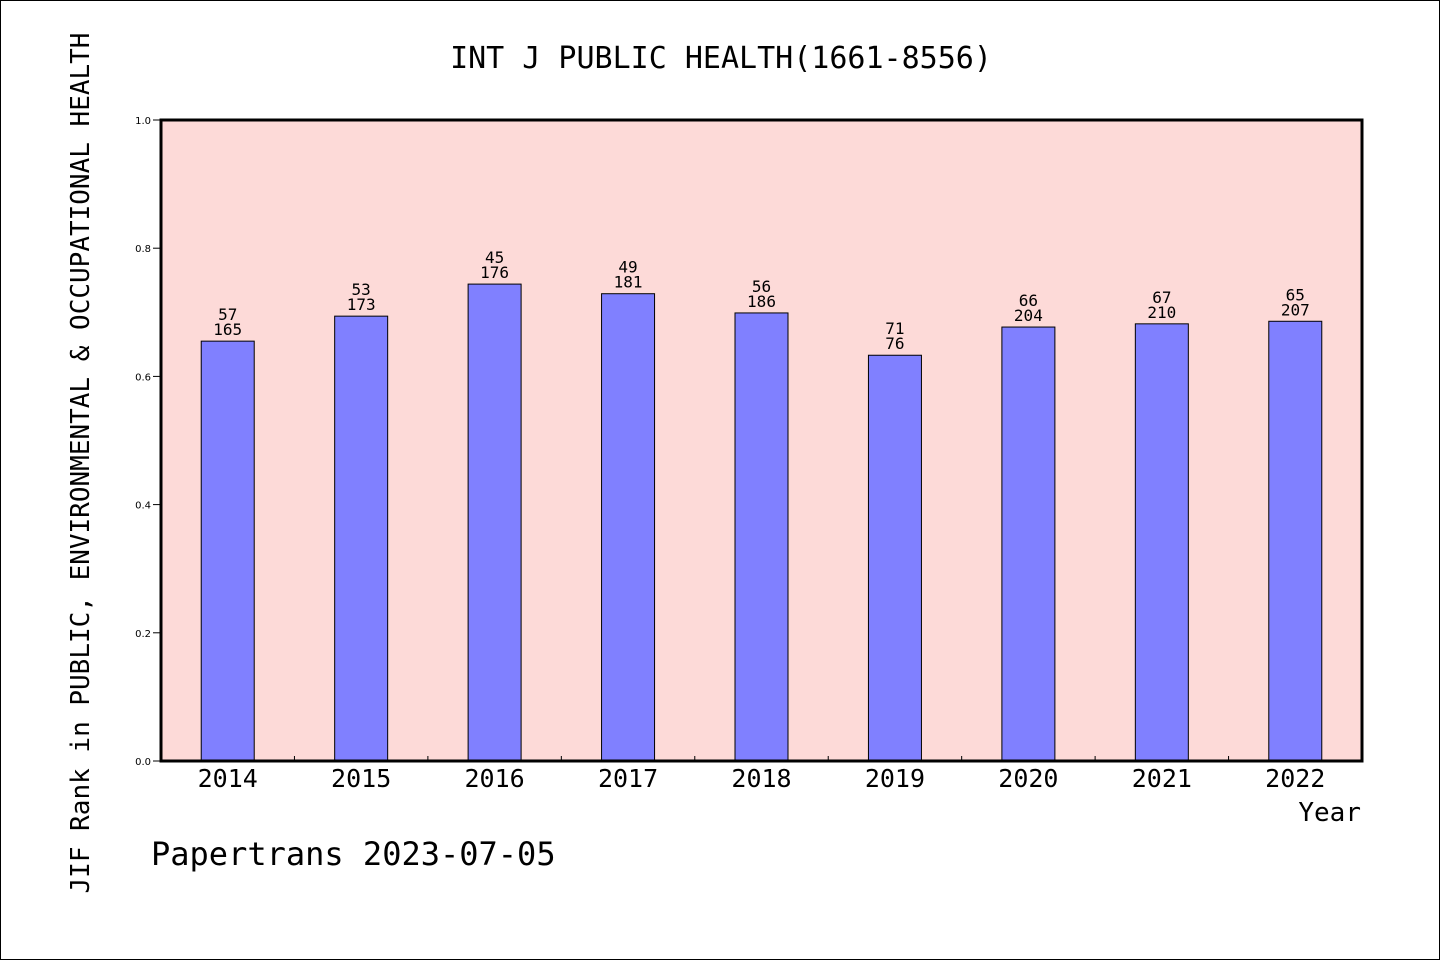 The height and width of the screenshot is (960, 1440). What do you see at coordinates (627, 267) in the screenshot?
I see `rank-label: 49` at bounding box center [627, 267].